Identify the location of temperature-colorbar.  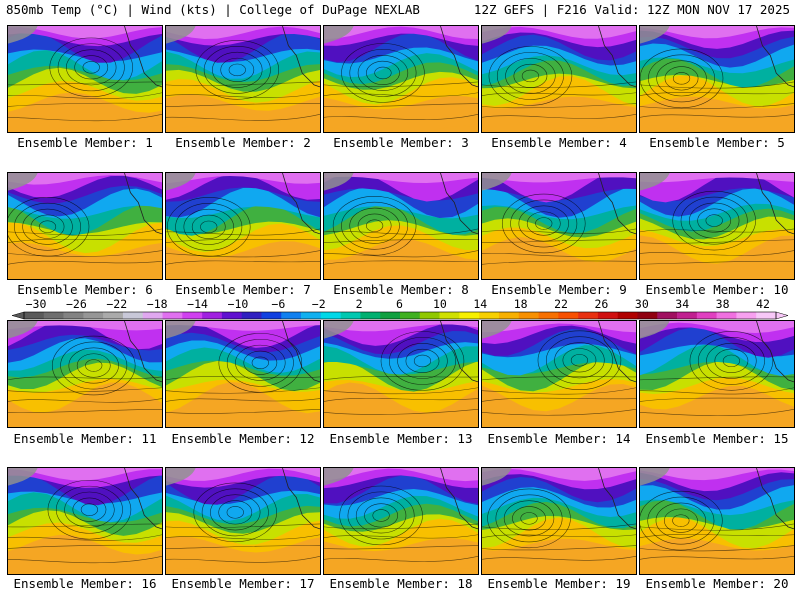
(400, 315).